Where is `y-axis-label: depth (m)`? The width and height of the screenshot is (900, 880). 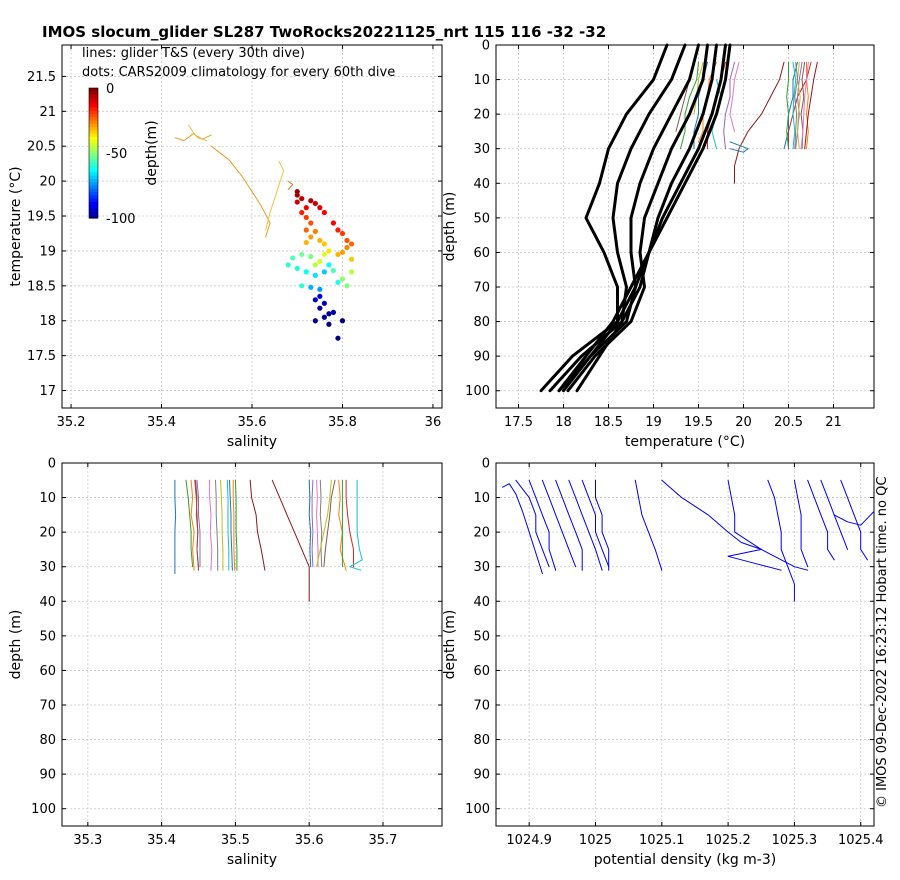 y-axis-label: depth (m) is located at coordinates (16, 645).